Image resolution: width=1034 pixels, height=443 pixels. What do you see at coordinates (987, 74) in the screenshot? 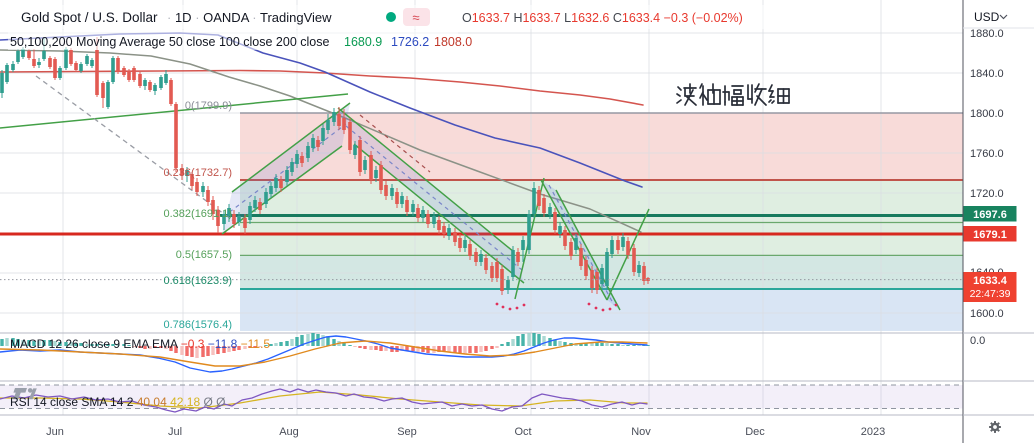
I see `svg-text: 1840.0` at bounding box center [987, 74].